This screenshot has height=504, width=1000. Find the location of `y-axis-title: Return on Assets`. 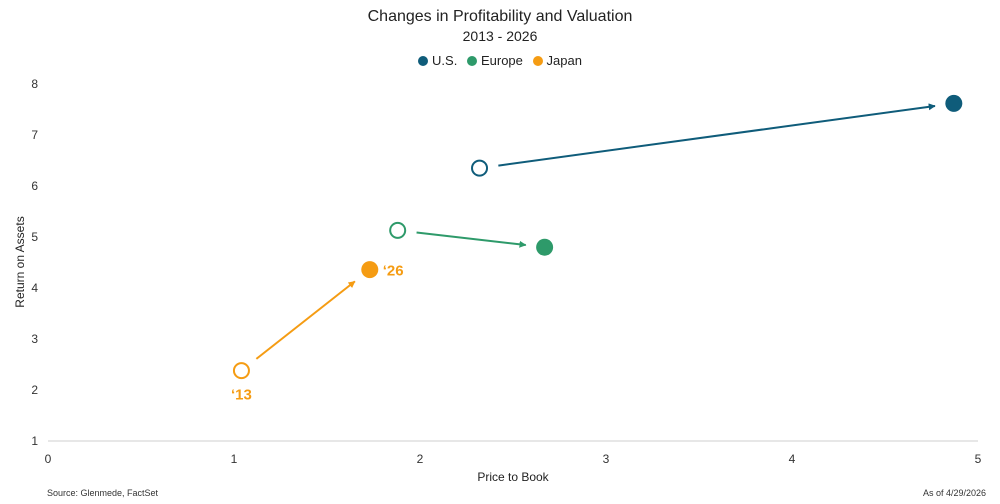

y-axis-title: Return on Assets is located at coordinates (20, 261).